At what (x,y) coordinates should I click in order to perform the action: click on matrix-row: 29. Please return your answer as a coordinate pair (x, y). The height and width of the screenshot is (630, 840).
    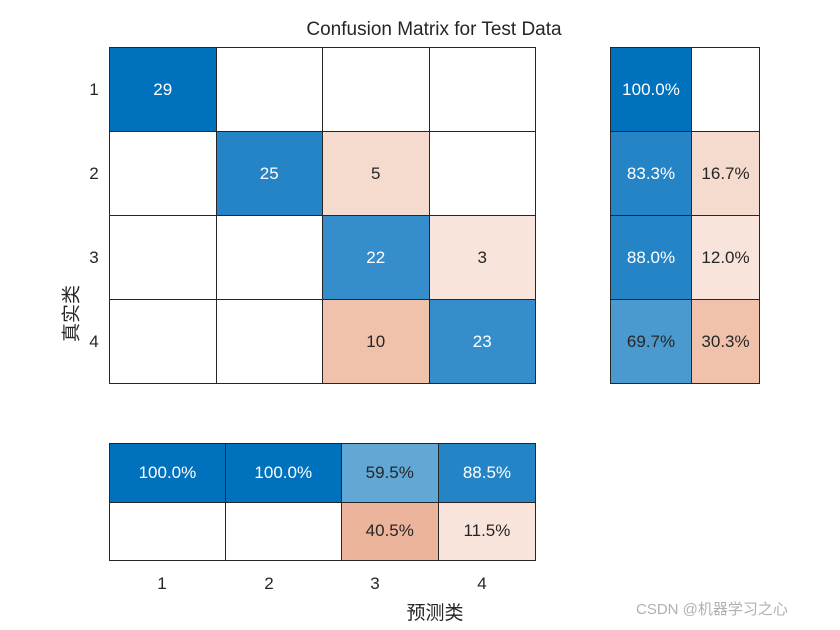
    Looking at the image, I should click on (322, 89).